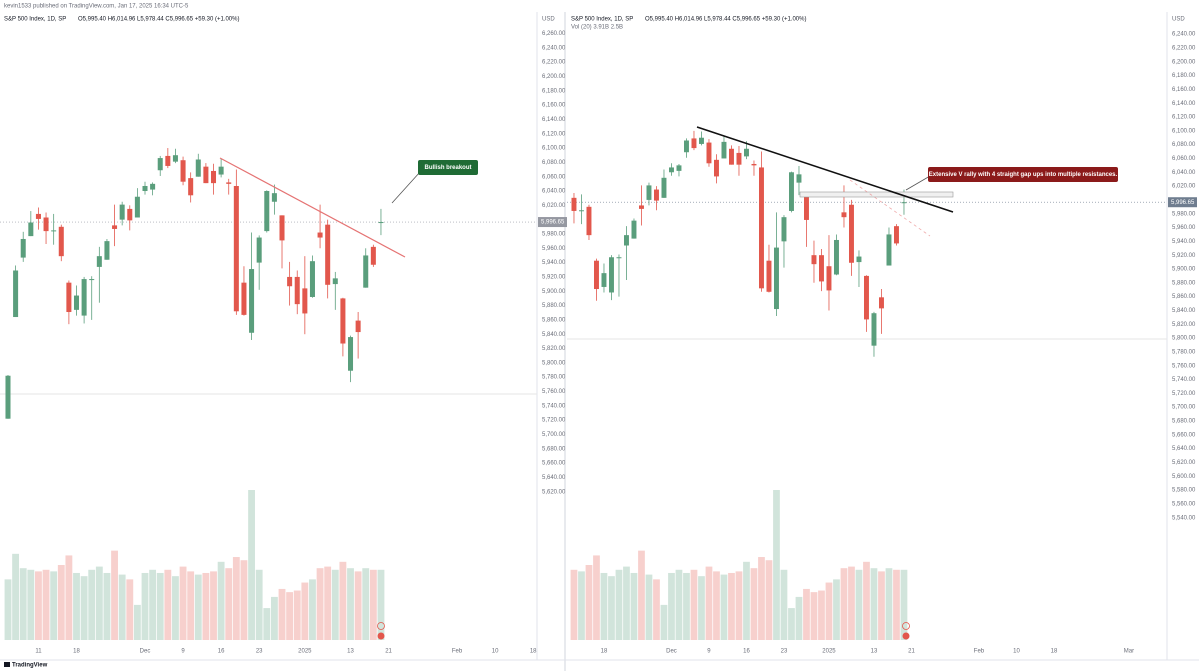 The height and width of the screenshot is (671, 1199). I want to click on y-tick-label: 5,560.00, so click(1184, 504).